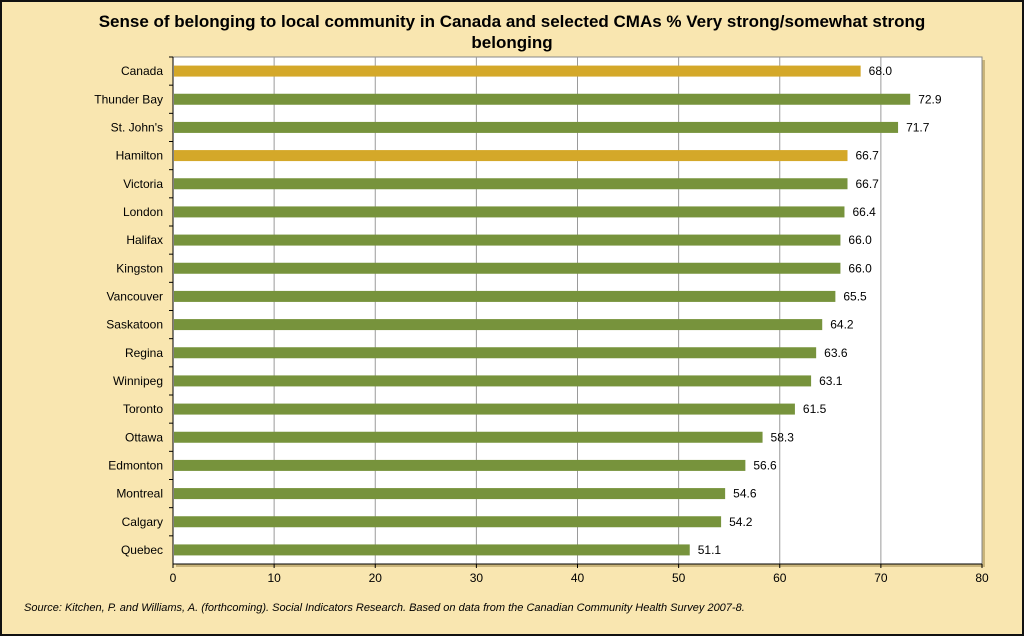  What do you see at coordinates (376, 578) in the screenshot?
I see `x-tick-label: 20` at bounding box center [376, 578].